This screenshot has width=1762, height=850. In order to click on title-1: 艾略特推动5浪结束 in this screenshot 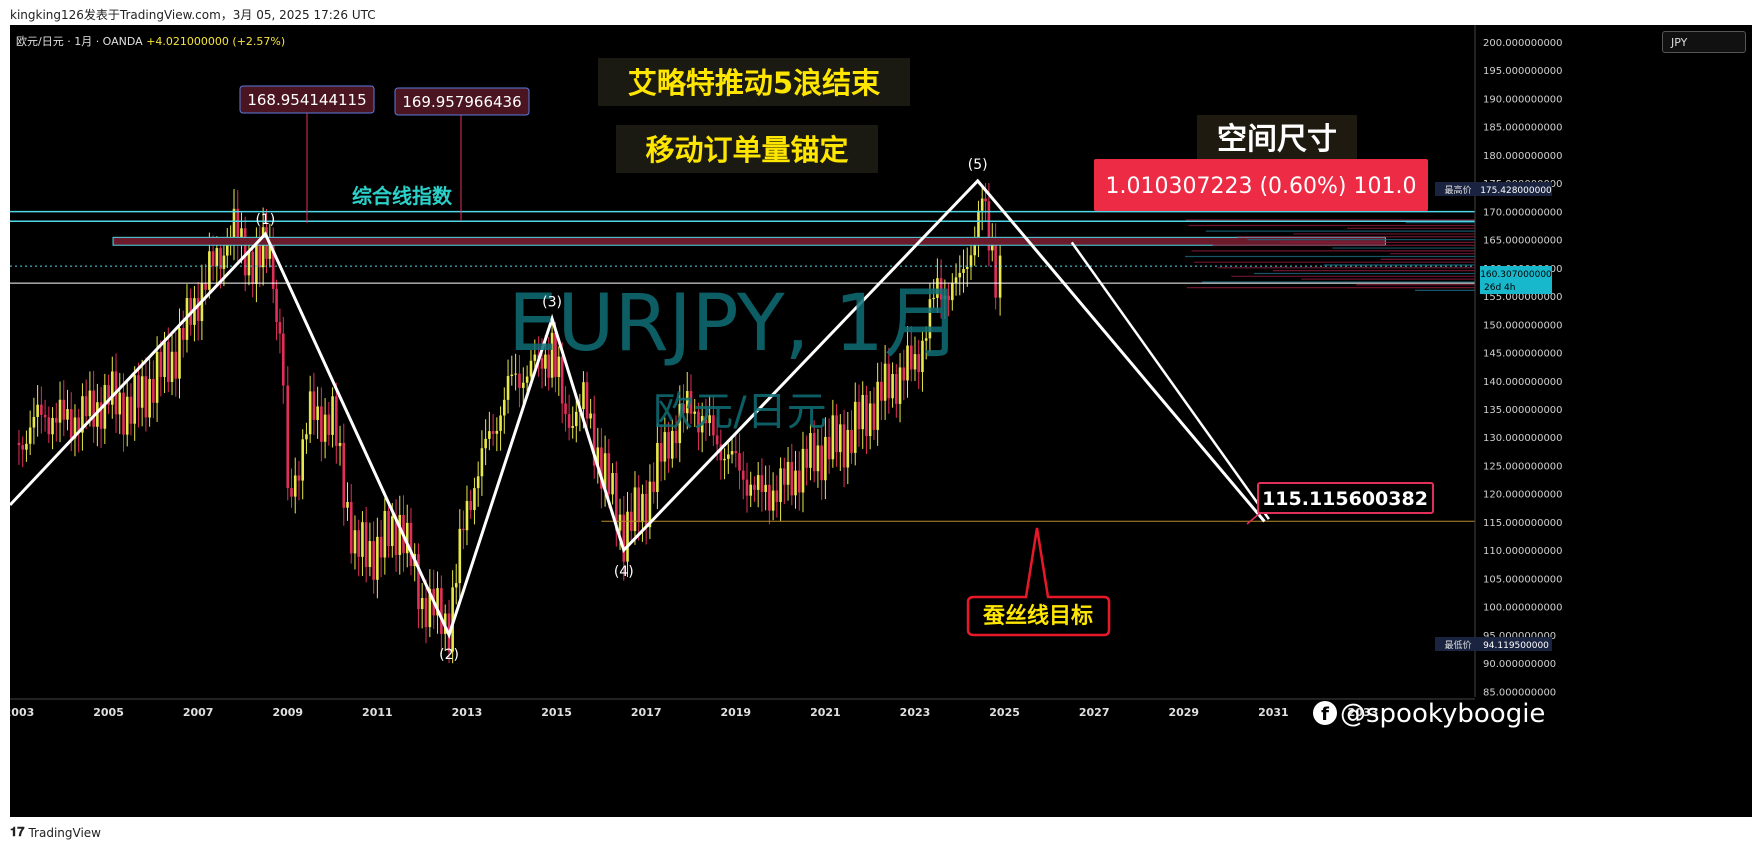, I will do `click(754, 83)`.